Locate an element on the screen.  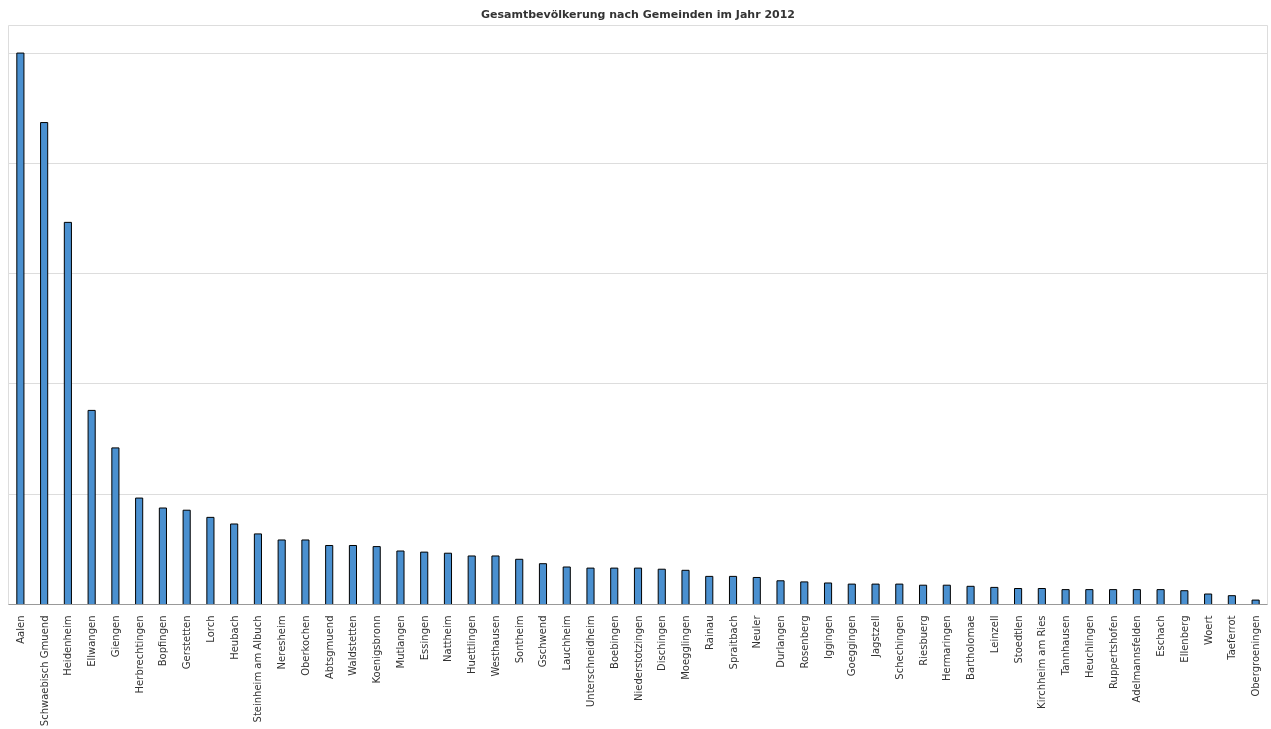
x-tick-label: Spraitbach is located at coordinates (733, 642).